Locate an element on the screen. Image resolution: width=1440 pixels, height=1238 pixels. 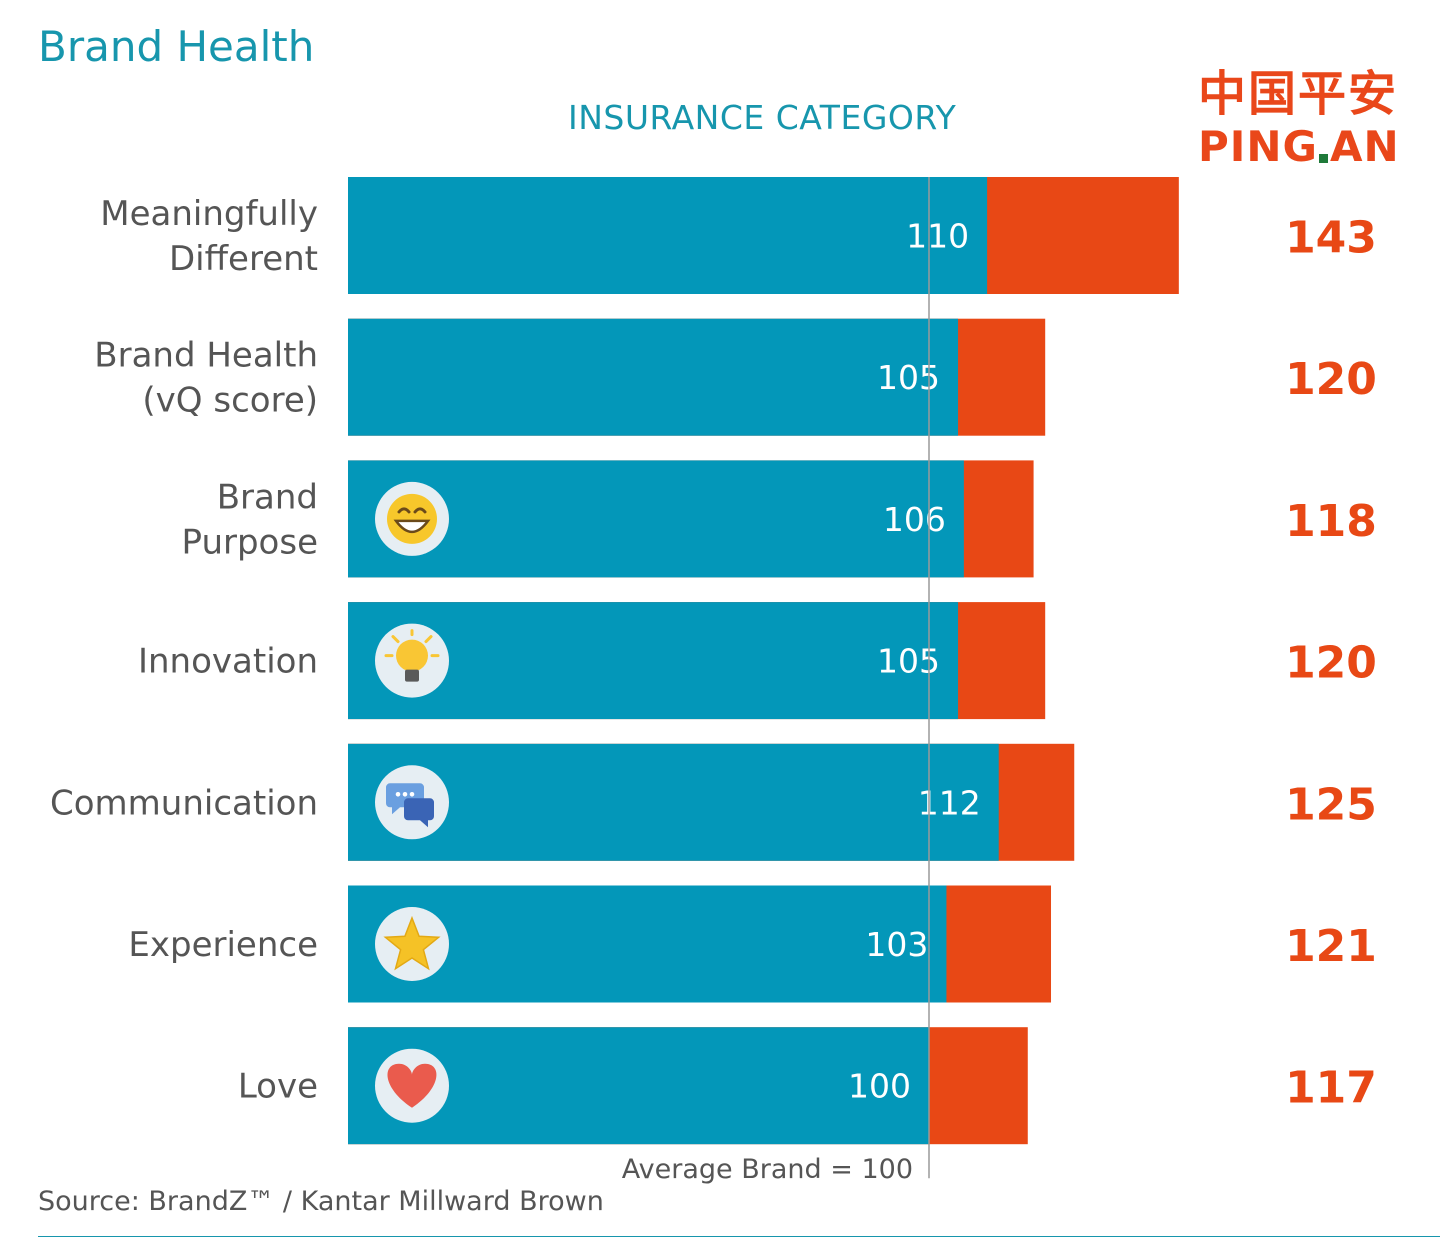
category-value-label: 106 is located at coordinates (914, 519).